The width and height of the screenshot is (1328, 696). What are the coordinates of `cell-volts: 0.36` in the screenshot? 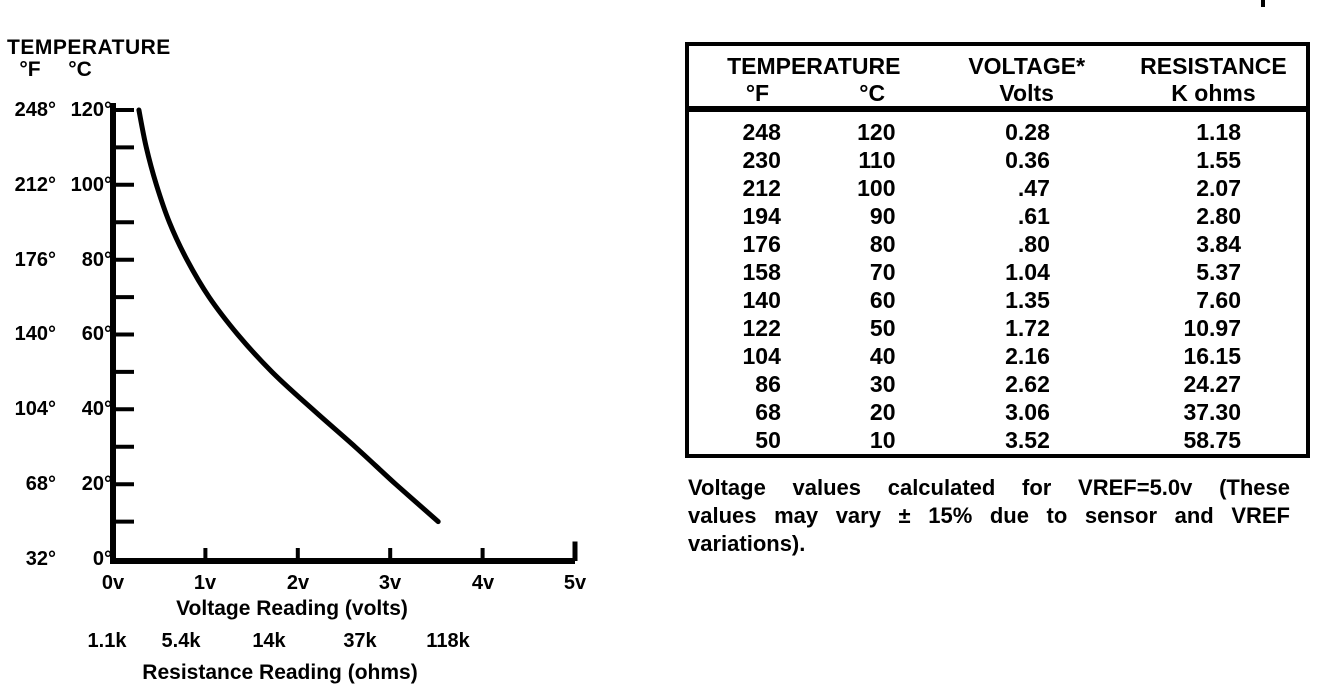 It's located at (1027, 160).